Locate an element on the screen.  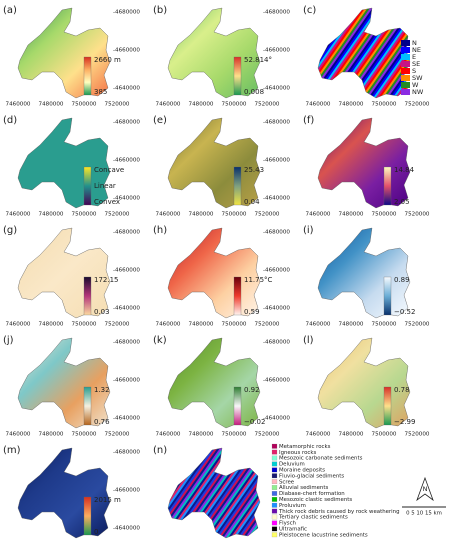
colorbar-label: 11.75°C is located at coordinates (258, 280).